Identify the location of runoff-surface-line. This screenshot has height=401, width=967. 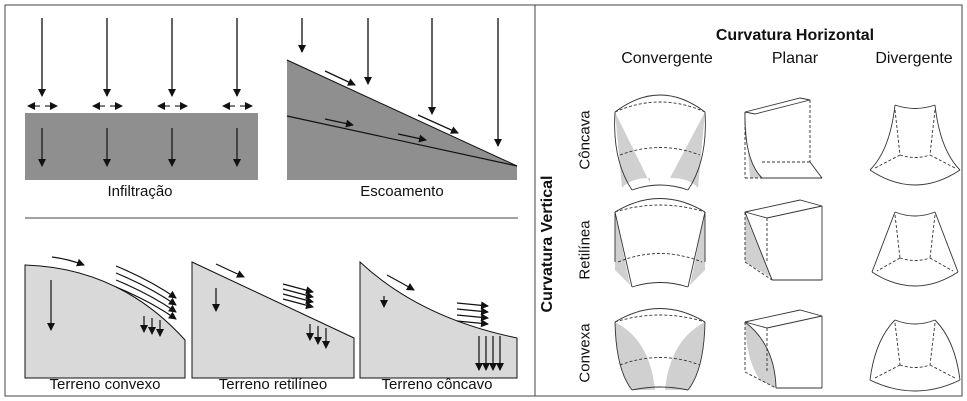
(402, 113).